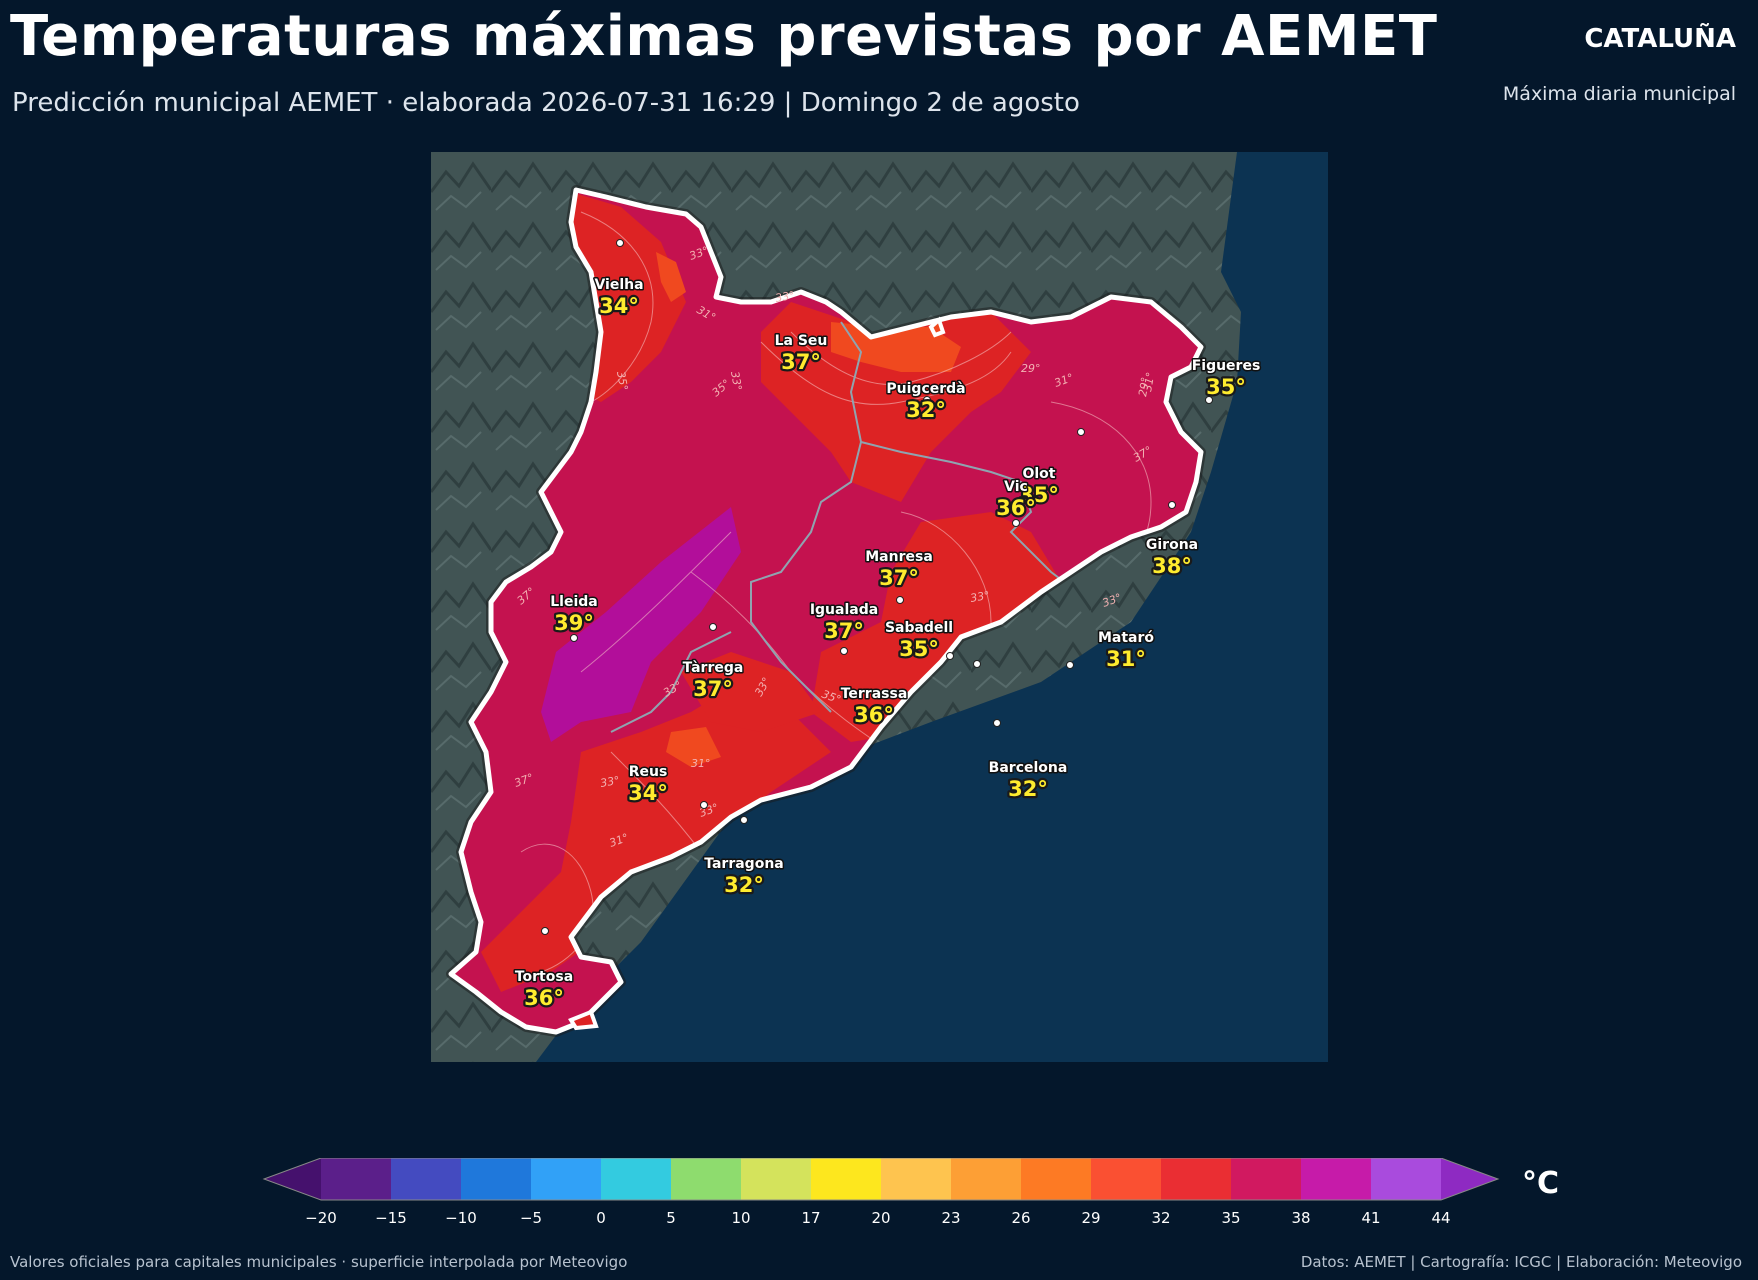  I want to click on colorbar-tick-label: 5, so click(671, 1218).